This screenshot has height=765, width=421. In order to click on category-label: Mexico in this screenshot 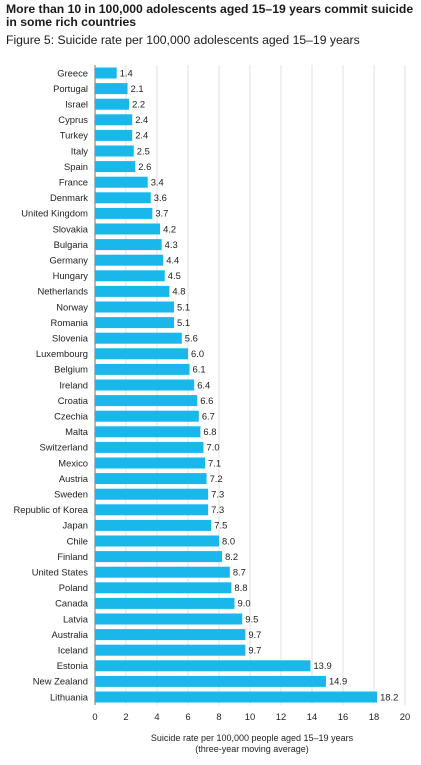, I will do `click(73, 462)`.